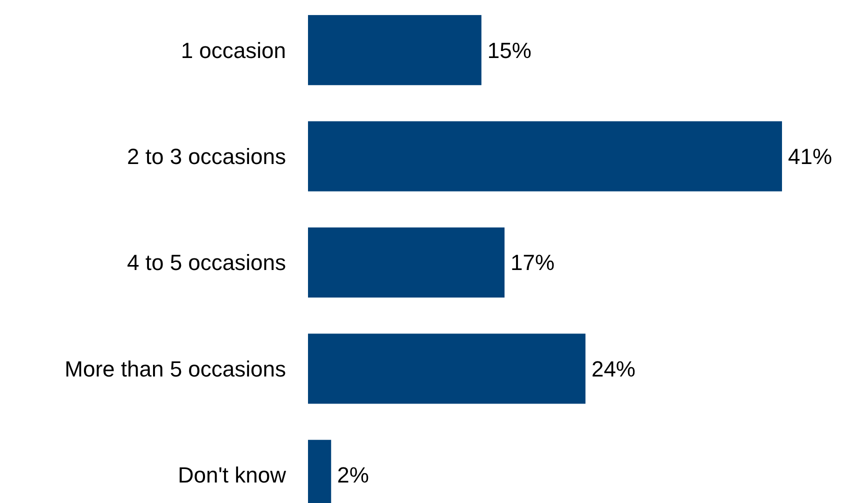 The height and width of the screenshot is (503, 847). I want to click on y-tick-label: Don't know, so click(232, 475).